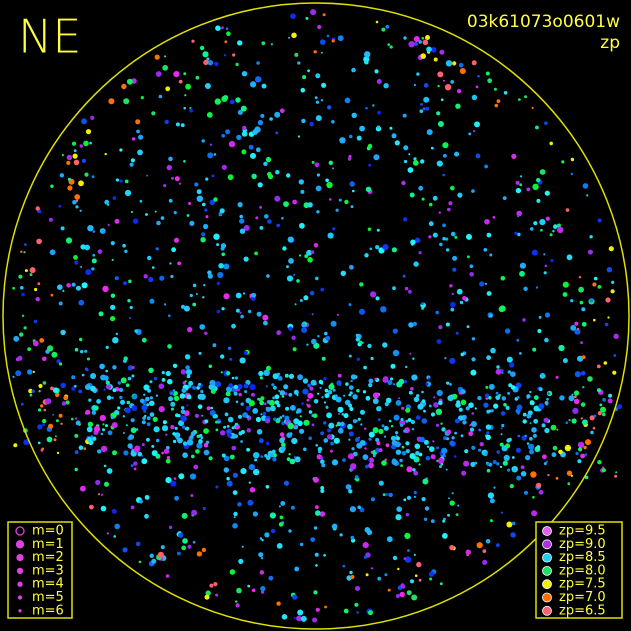  Describe the element at coordinates (39, 571) in the screenshot. I see `magnitude-legend-items: m=0m=1m=2m=3m=4m=5m=6` at that location.